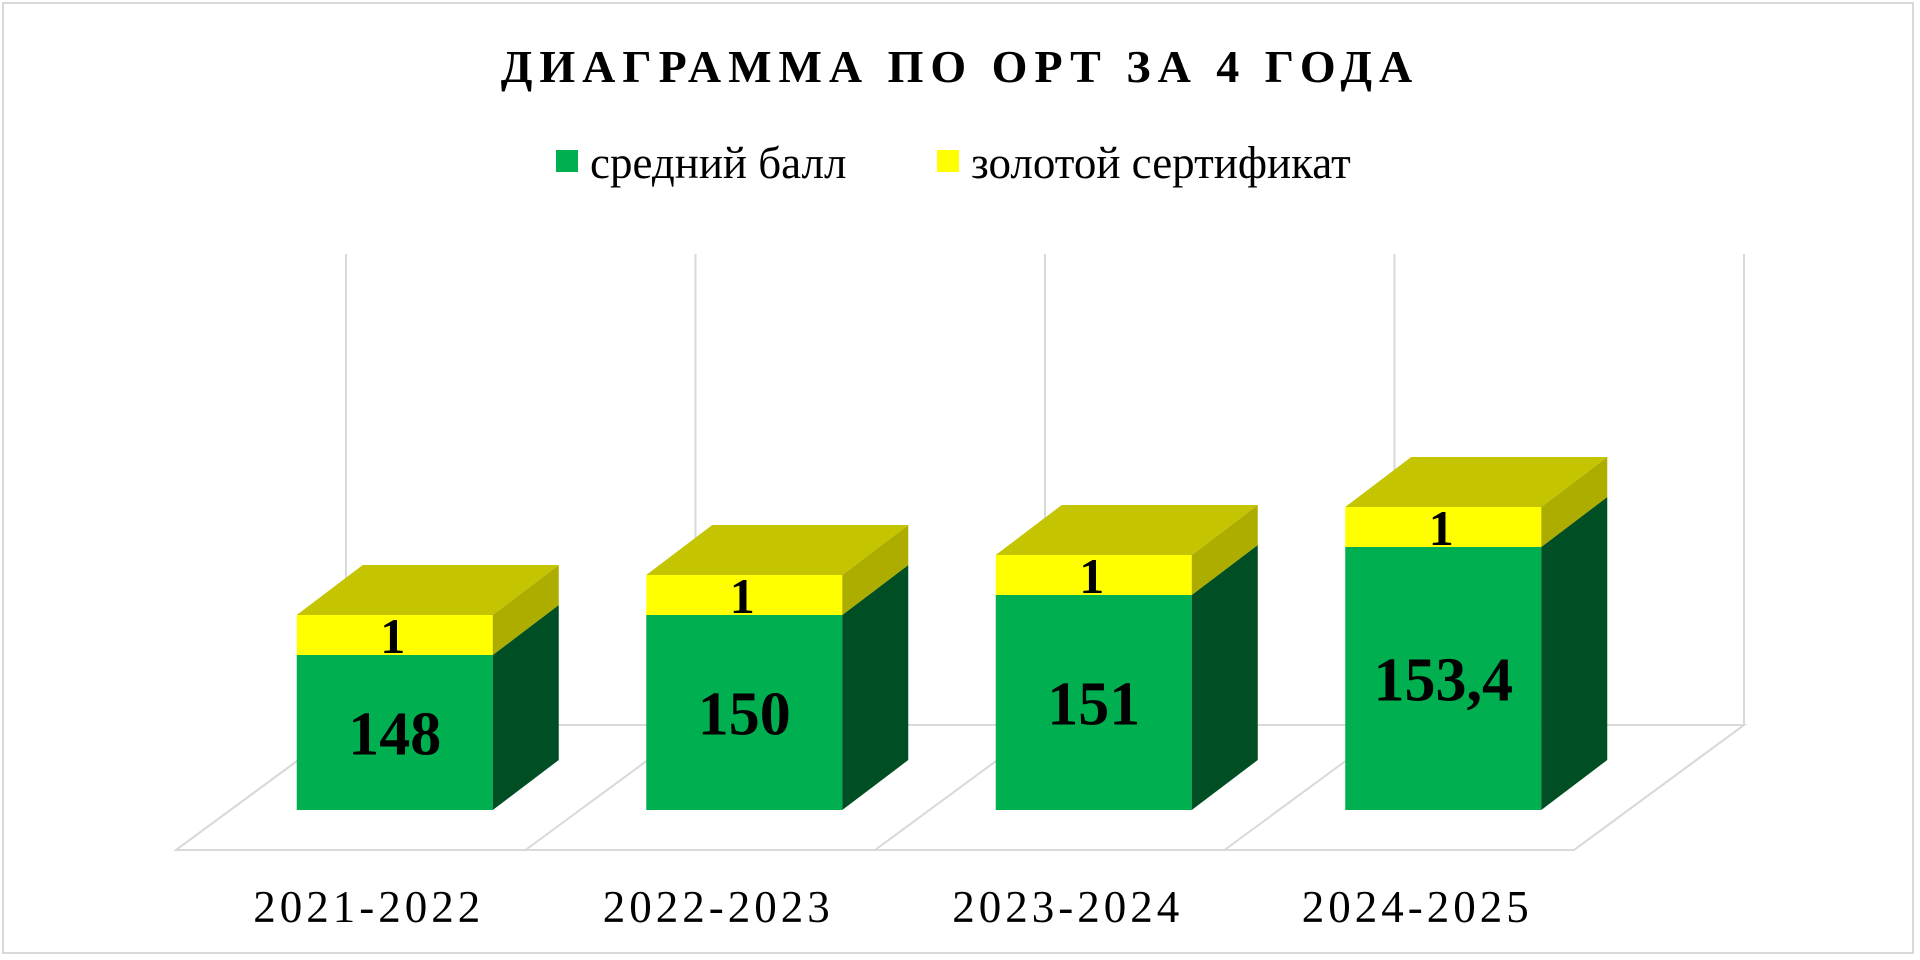 This screenshot has height=960, width=1920. What do you see at coordinates (368, 907) in the screenshot?
I see `x-tick-label-0: 2021-2022` at bounding box center [368, 907].